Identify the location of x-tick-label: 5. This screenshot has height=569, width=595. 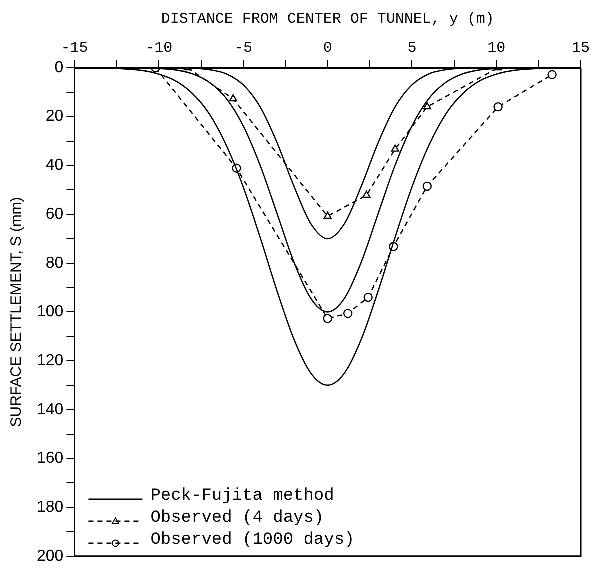
(412, 48).